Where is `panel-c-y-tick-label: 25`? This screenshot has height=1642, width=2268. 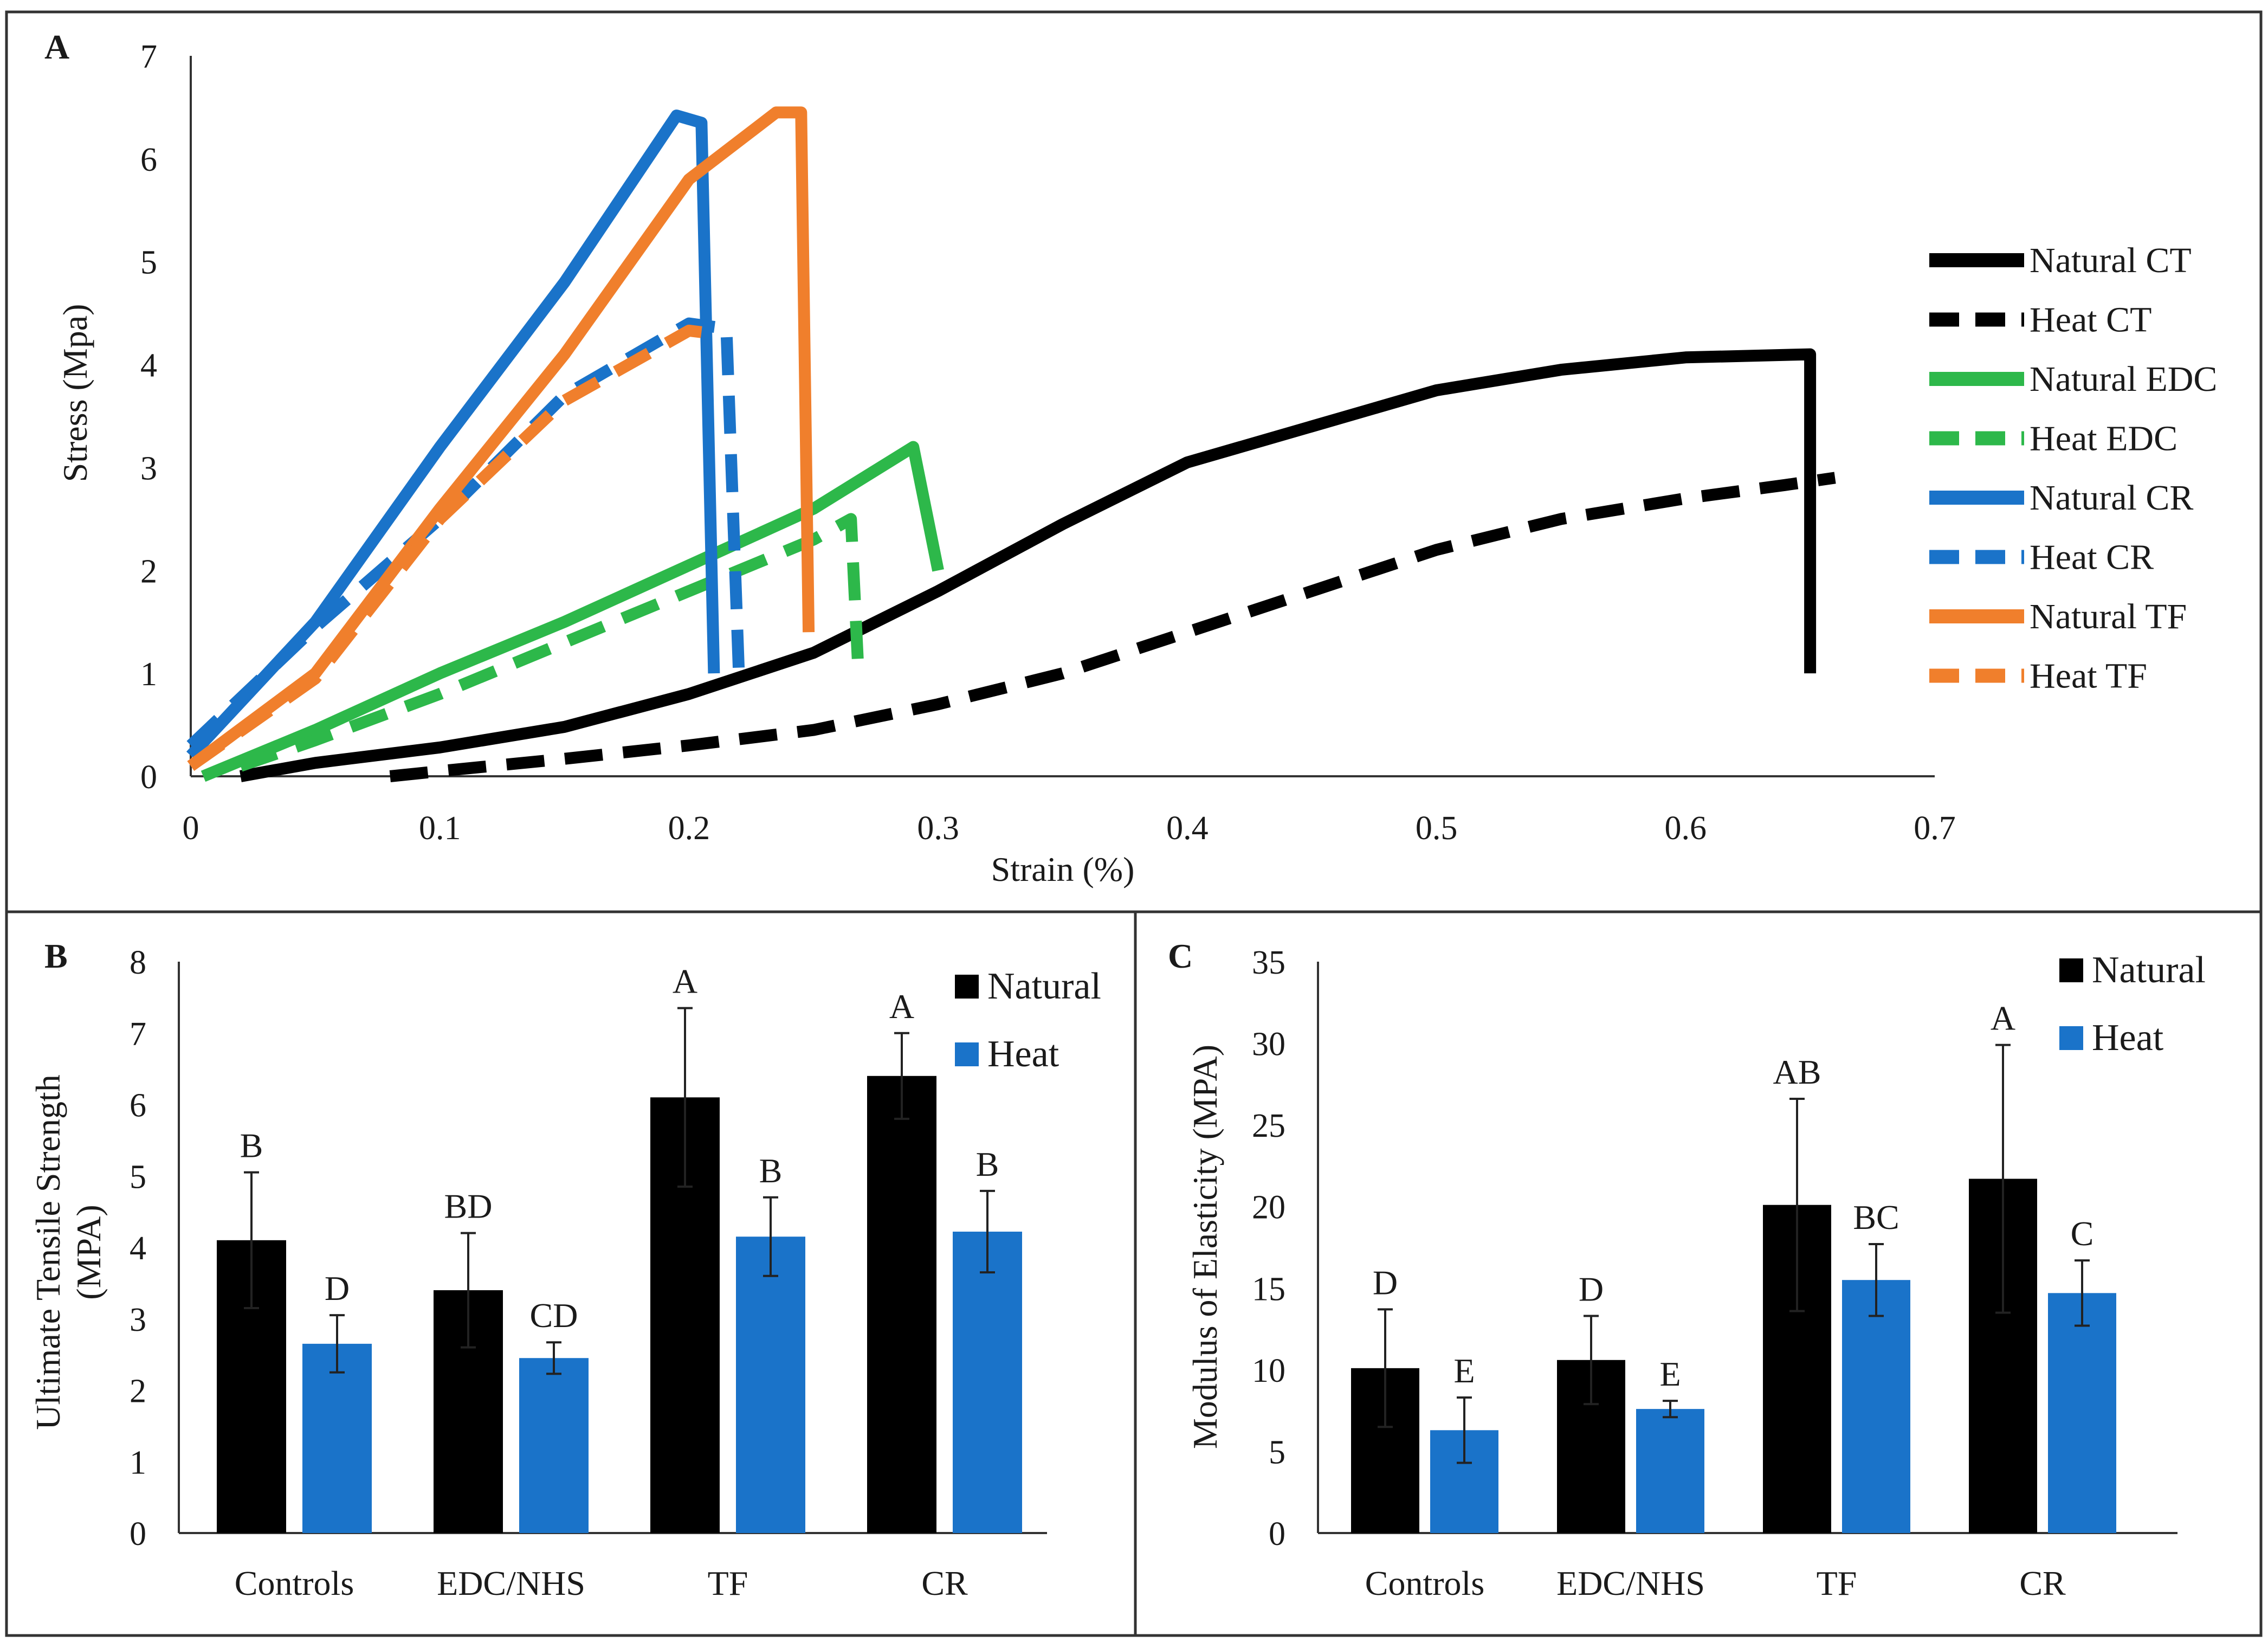
panel-c-y-tick-label: 25 is located at coordinates (1269, 1125).